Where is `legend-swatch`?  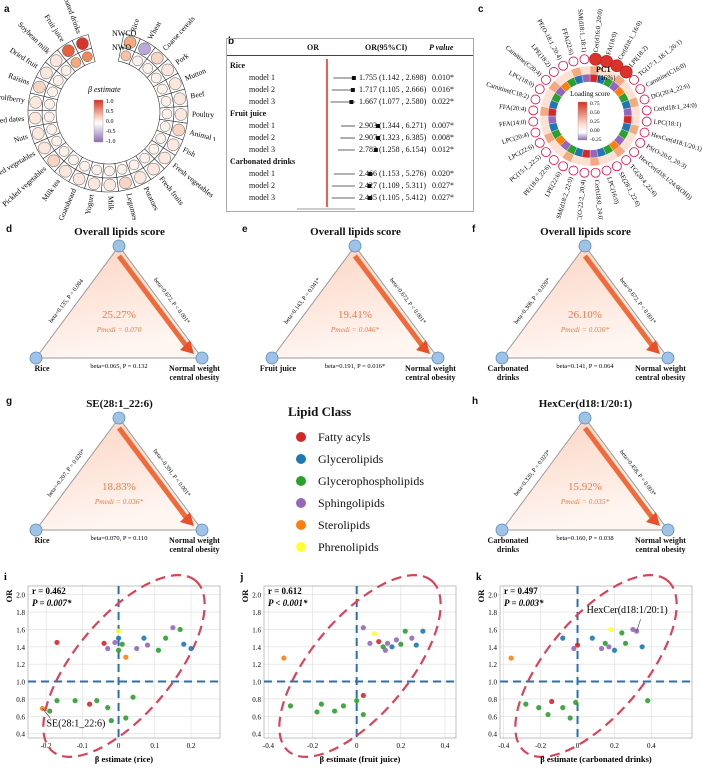
legend-swatch is located at coordinates (301, 503).